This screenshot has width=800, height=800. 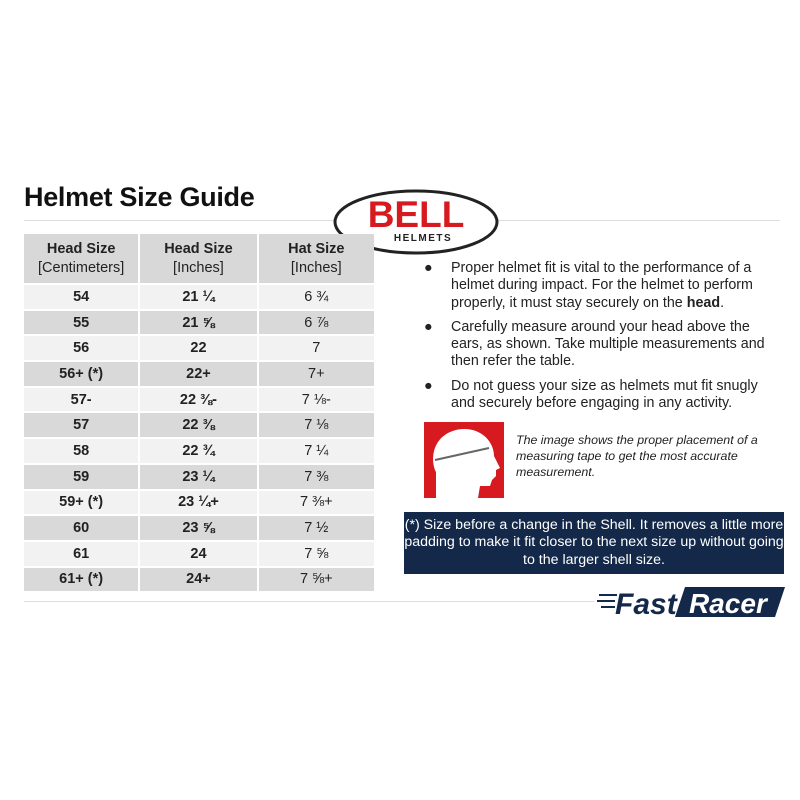 I want to click on header-head-size-in: Head Size [Inches], so click(x=199, y=259).